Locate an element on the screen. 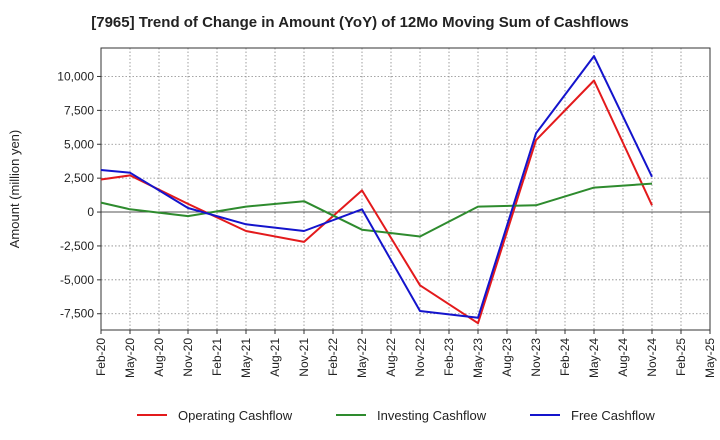 The image size is (720, 440). y-axis: 10,000 7,500 5,000 2,500 0 -2,500 -5,000 -7,500 is located at coordinates (79, 195).